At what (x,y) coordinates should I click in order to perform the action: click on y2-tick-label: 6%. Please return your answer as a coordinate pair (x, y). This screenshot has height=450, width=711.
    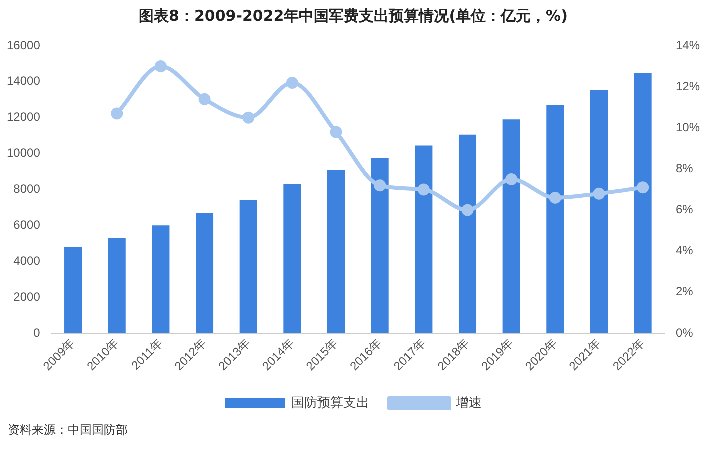
    Looking at the image, I should click on (685, 209).